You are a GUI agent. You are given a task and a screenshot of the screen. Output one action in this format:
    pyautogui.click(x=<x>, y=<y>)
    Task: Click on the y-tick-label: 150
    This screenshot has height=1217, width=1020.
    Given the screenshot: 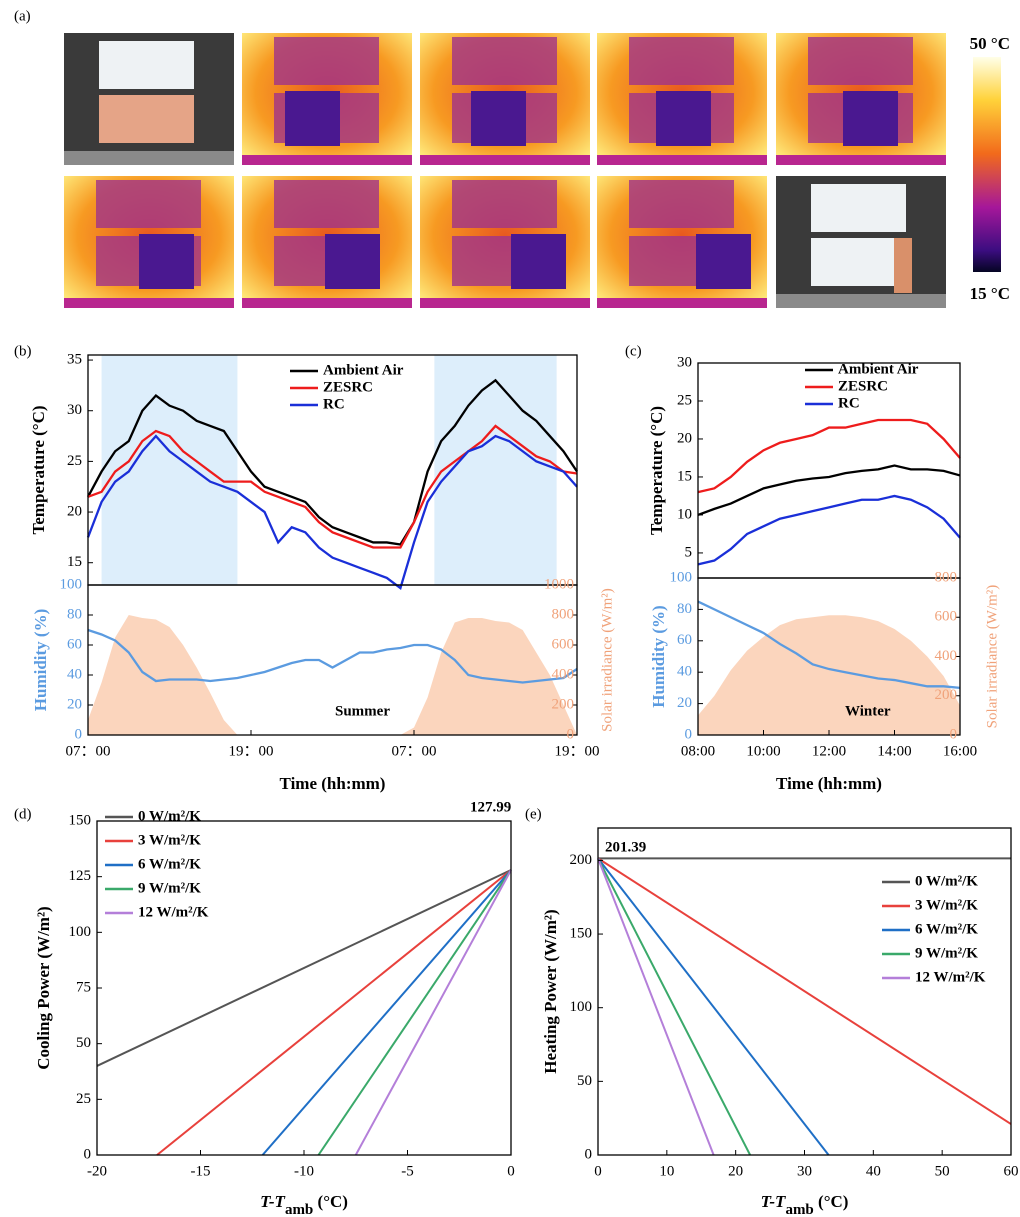 What is the action you would take?
    pyautogui.click(x=581, y=933)
    